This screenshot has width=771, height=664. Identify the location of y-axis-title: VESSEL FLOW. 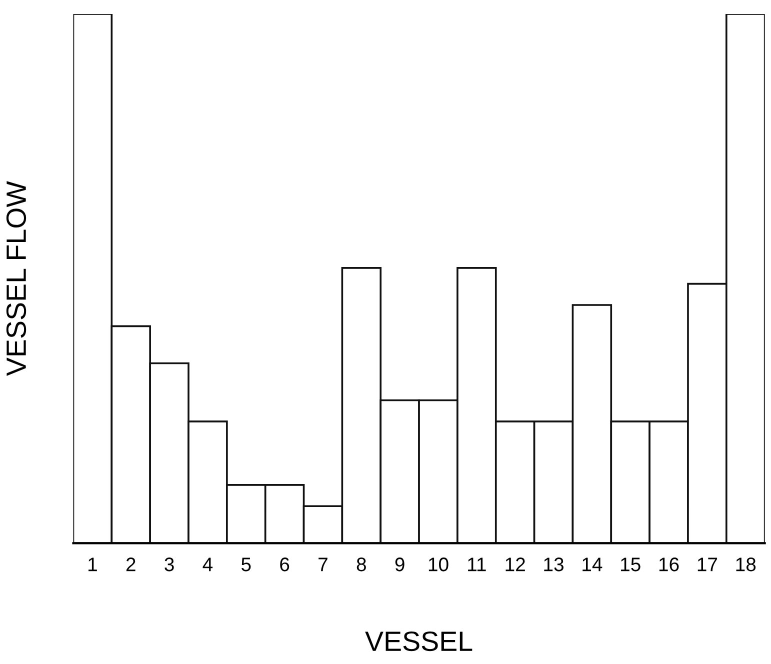
(16, 278).